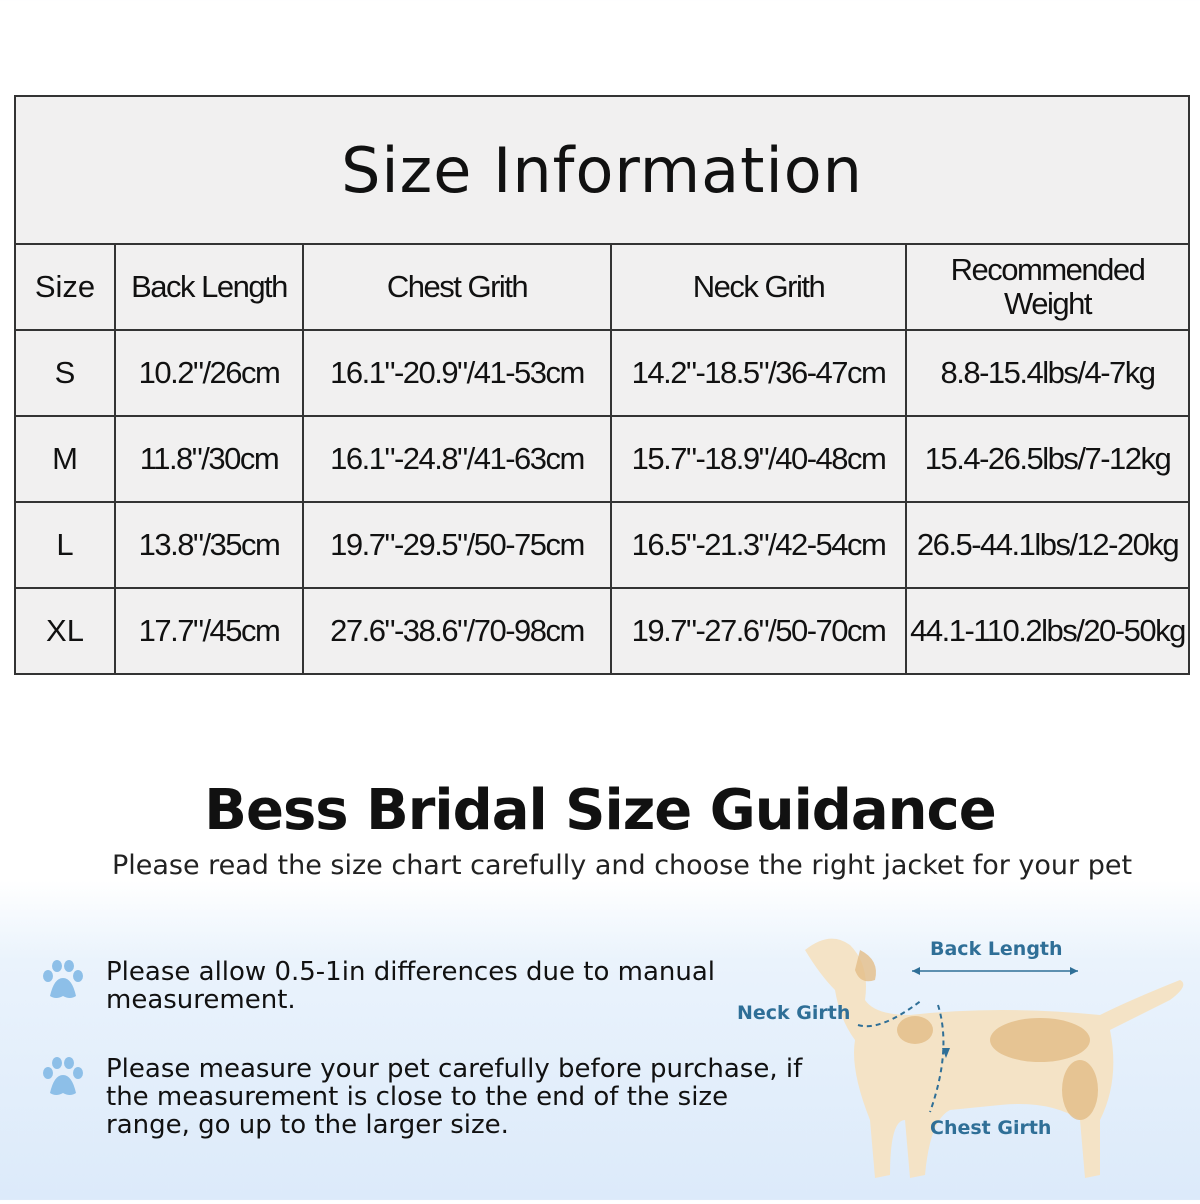 The height and width of the screenshot is (1204, 1200). I want to click on size-cell: S, so click(66, 373).